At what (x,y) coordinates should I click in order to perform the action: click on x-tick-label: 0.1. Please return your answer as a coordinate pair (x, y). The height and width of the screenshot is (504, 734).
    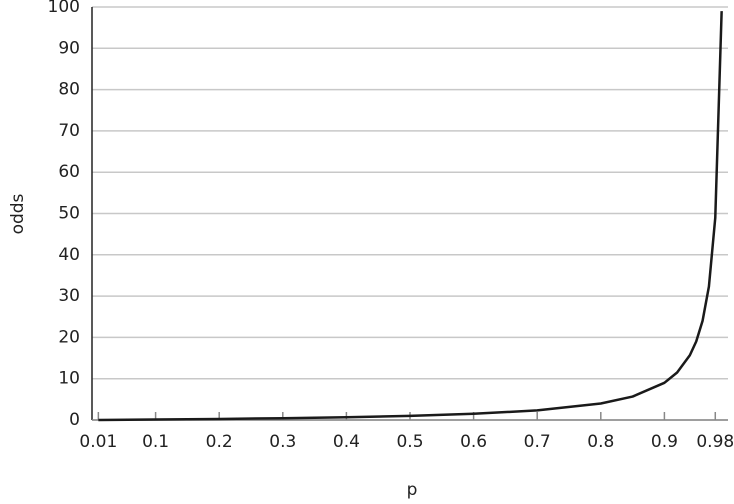
    Looking at the image, I should click on (155, 442).